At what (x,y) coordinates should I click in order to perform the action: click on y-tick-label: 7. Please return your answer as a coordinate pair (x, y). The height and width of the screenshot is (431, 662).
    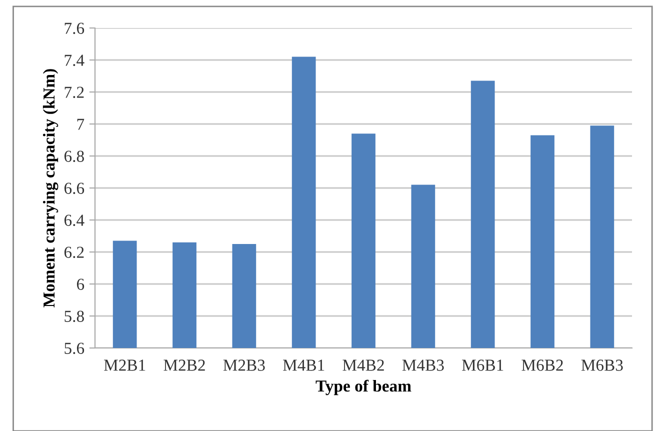
    Looking at the image, I should click on (80, 124).